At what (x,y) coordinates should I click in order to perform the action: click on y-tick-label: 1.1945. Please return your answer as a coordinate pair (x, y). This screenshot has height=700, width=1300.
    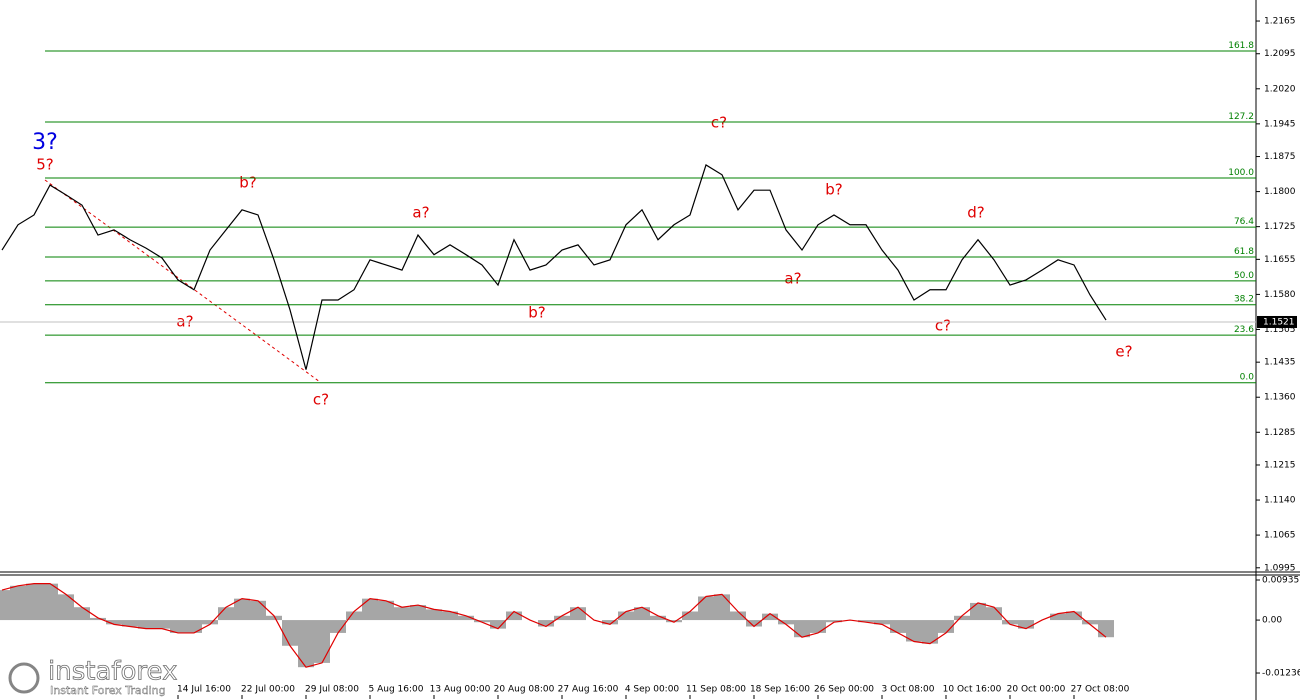
    Looking at the image, I should click on (1280, 124).